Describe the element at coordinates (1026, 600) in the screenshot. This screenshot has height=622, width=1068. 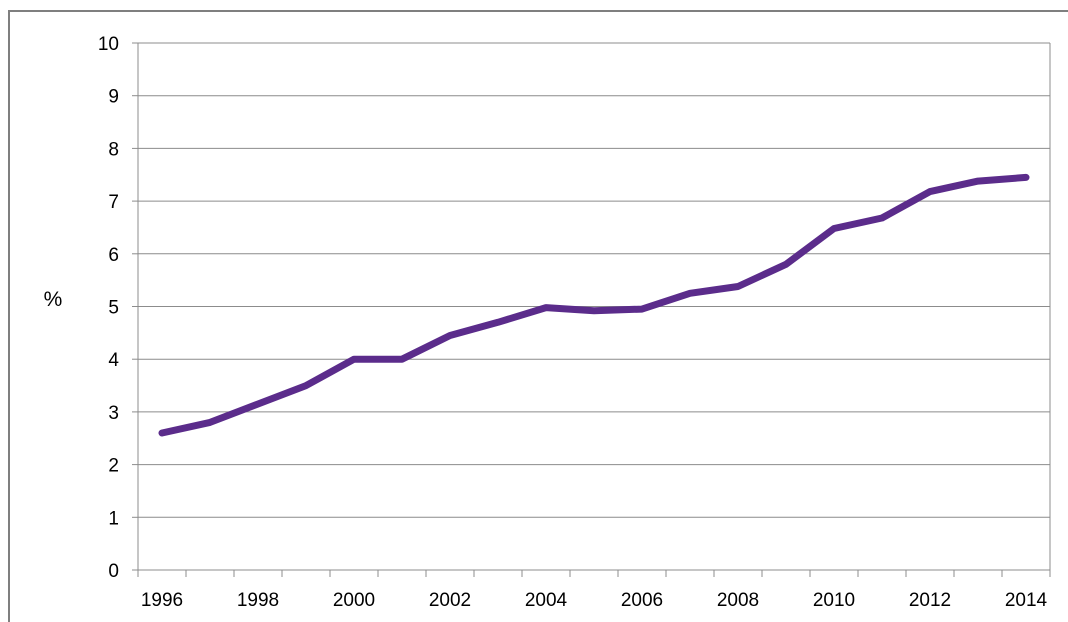
I see `x-tick-label: 2014` at that location.